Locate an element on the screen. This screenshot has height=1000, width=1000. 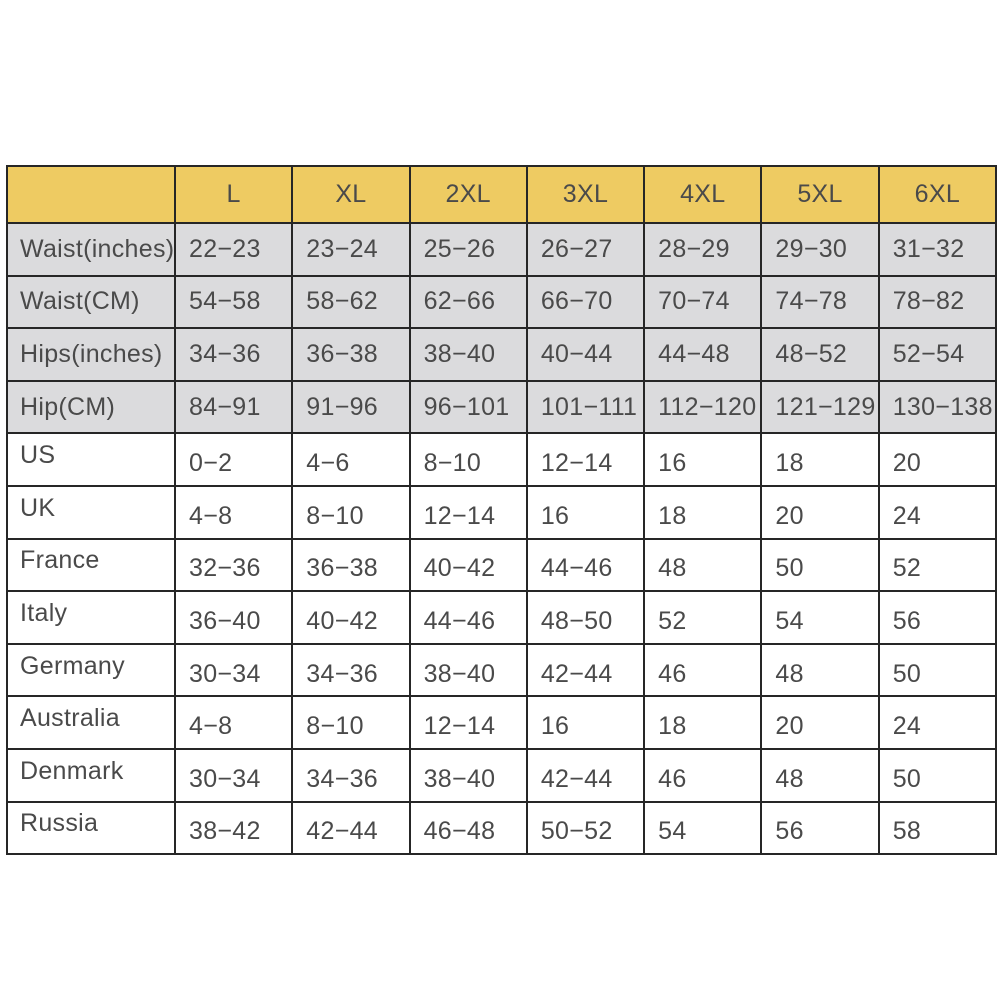
size-chart-header: L XL 2XL 3XL 4XL 5XL 6XL is located at coordinates (502, 194).